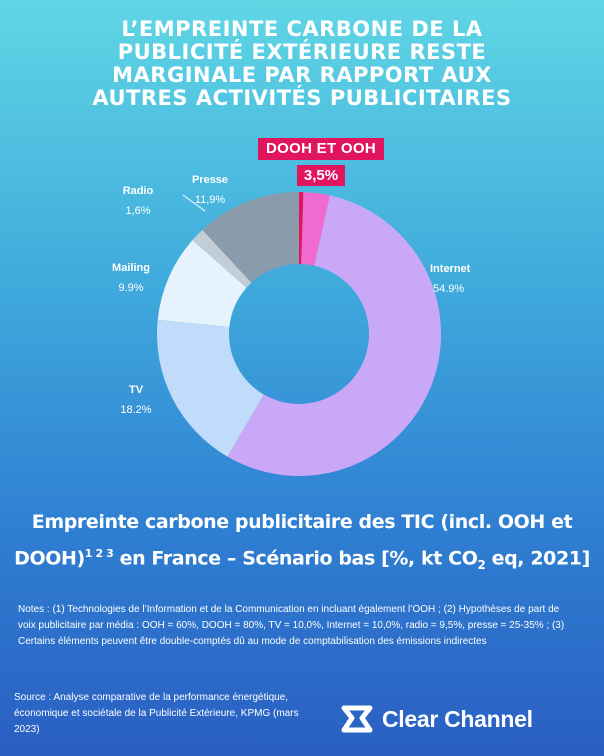 The width and height of the screenshot is (604, 756). Describe the element at coordinates (538, 558) in the screenshot. I see `caption-part-4: eq, 2021]` at that location.